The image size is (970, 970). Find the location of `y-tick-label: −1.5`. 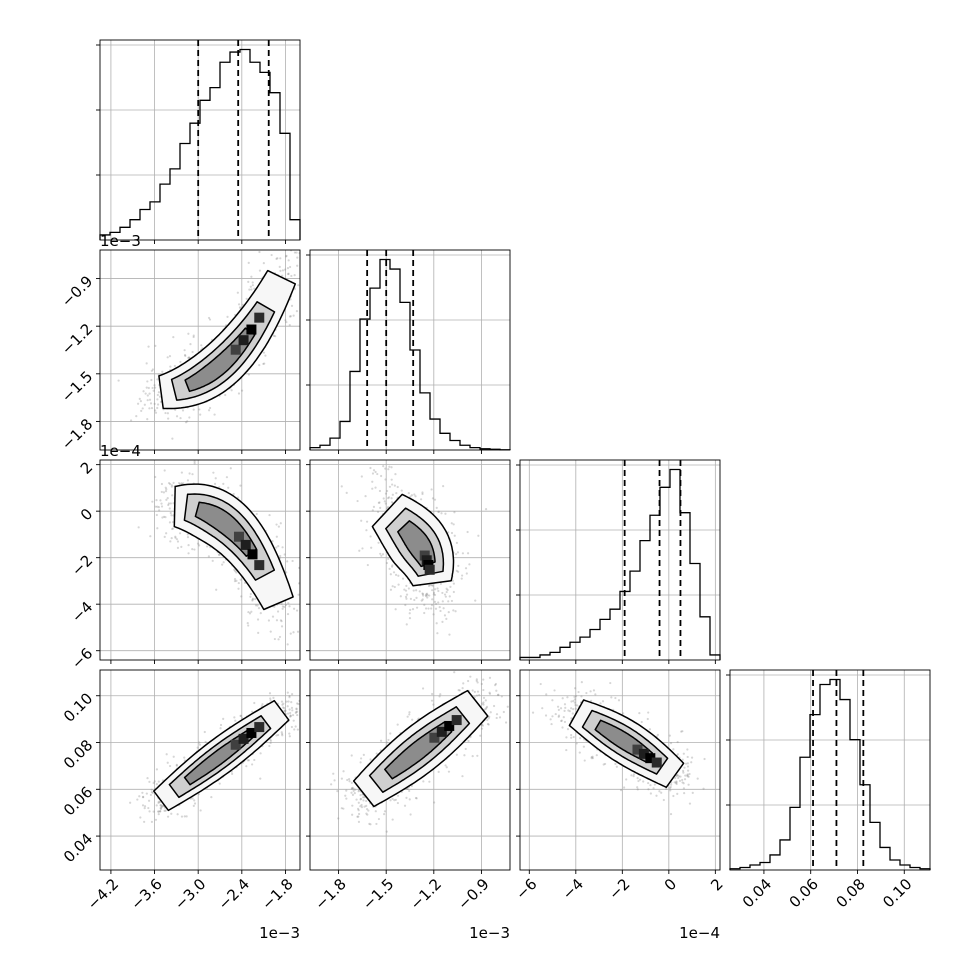

y-tick-label: −1.5 is located at coordinates (77, 386).